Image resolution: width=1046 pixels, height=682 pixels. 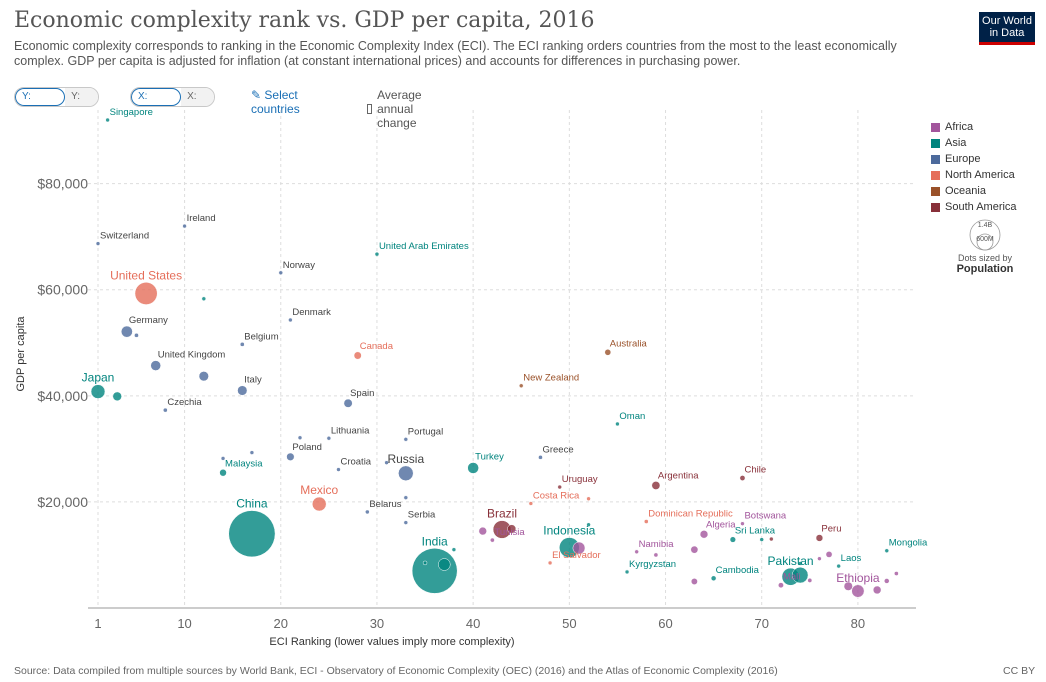 I want to click on legend-item-asia: Asia, so click(x=974, y=143).